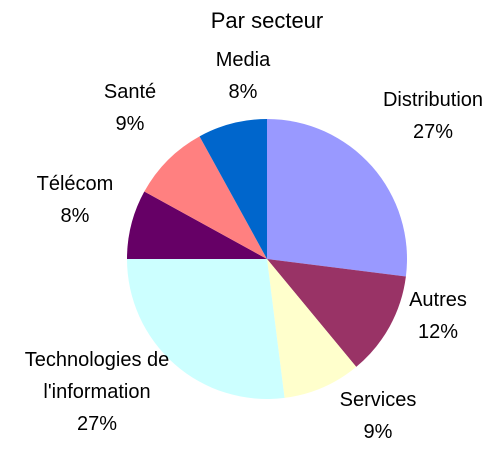 Image resolution: width=502 pixels, height=455 pixels. I want to click on category-label: Technologies de l'information, so click(97, 376).